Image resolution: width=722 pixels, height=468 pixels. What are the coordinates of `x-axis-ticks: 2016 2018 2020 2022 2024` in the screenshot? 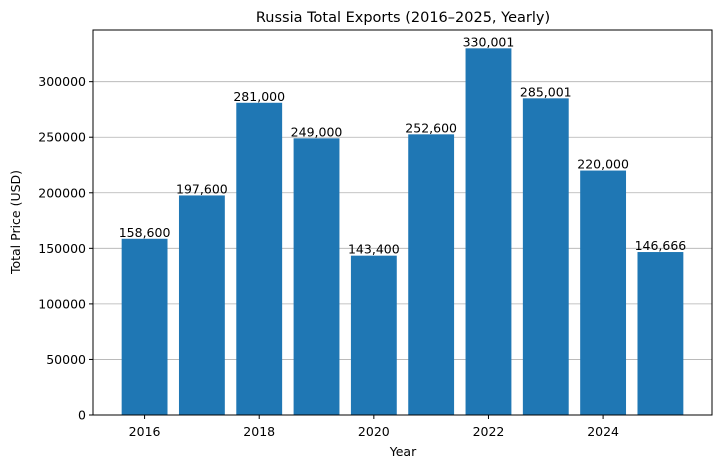 It's located at (374, 427).